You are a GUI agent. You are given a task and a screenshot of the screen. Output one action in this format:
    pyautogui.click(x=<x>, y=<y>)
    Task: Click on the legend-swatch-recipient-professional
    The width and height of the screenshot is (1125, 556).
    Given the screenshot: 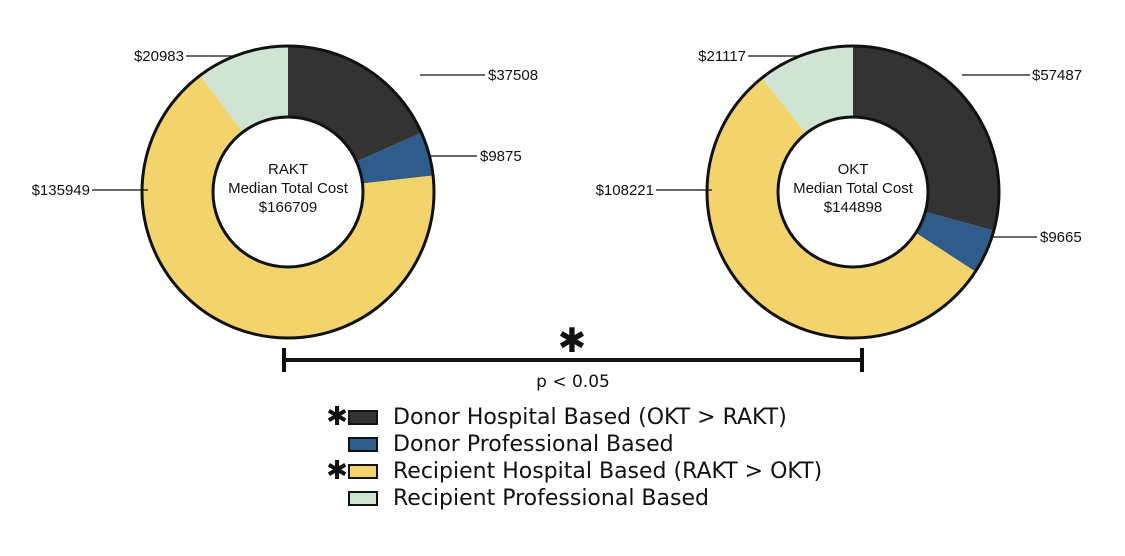 What is the action you would take?
    pyautogui.click(x=363, y=498)
    